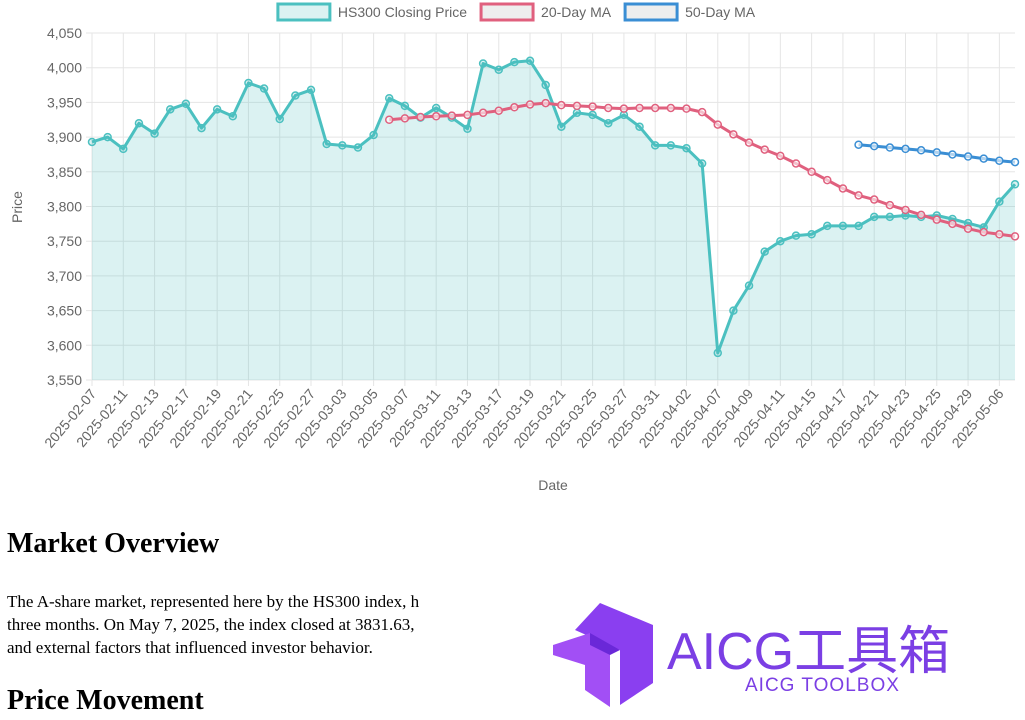 The width and height of the screenshot is (1025, 720). Describe the element at coordinates (64, 380) in the screenshot. I see `y-tick-label: 3,550` at that location.